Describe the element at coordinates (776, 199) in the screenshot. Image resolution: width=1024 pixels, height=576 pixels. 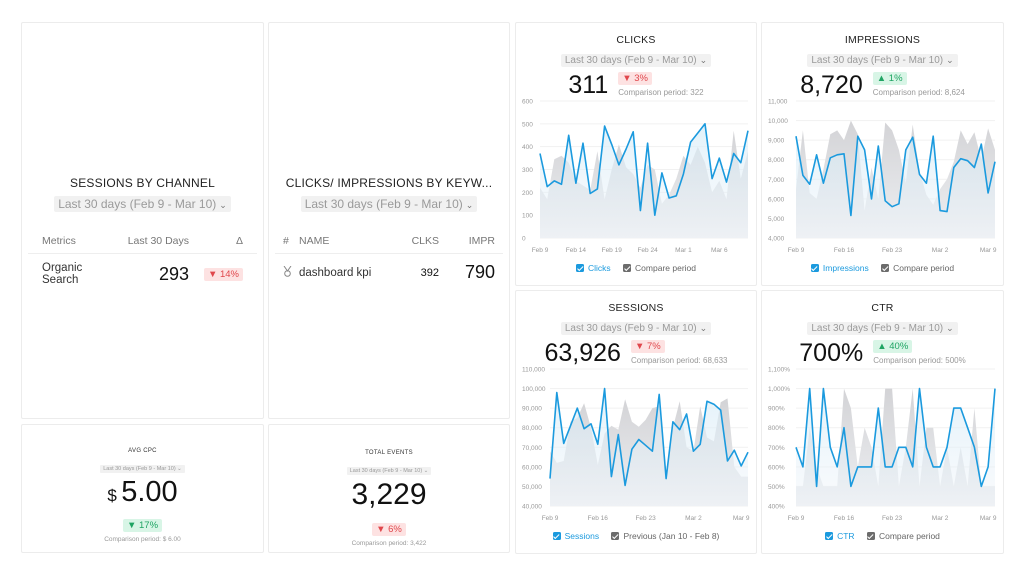
I see `y-tick-label: 6,000` at that location.